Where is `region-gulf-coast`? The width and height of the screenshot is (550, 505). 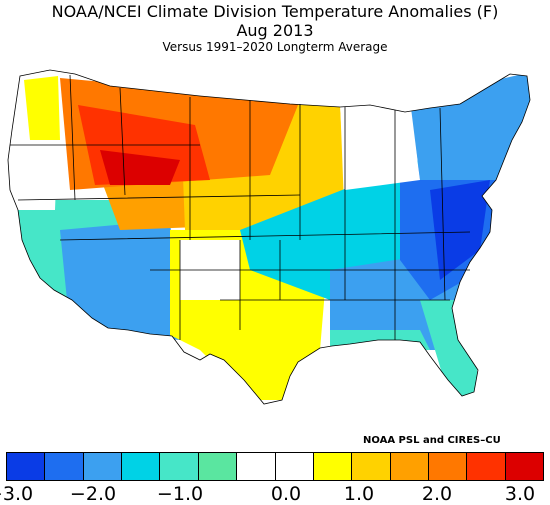 region-gulf-coast is located at coordinates (380, 341).